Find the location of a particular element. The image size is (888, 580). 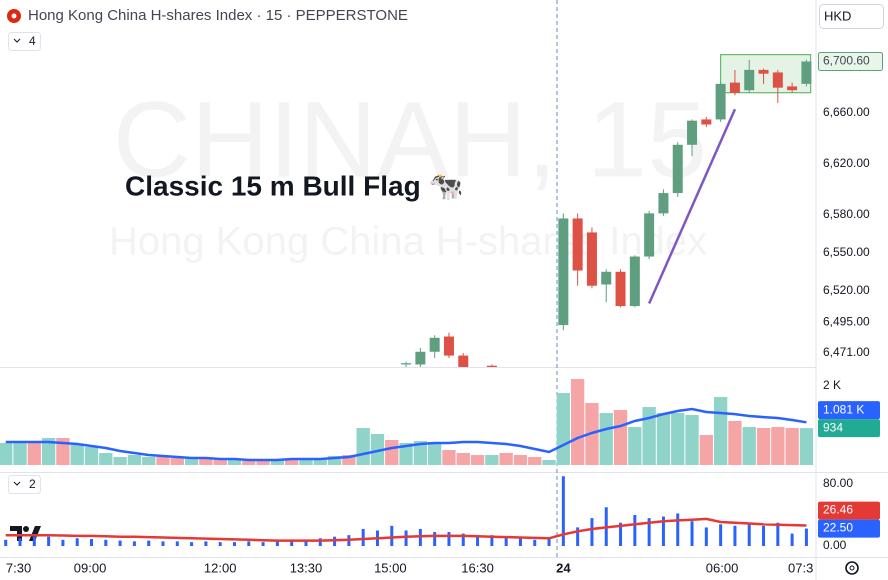

pane-legend: 4 2 is located at coordinates (24, 263).